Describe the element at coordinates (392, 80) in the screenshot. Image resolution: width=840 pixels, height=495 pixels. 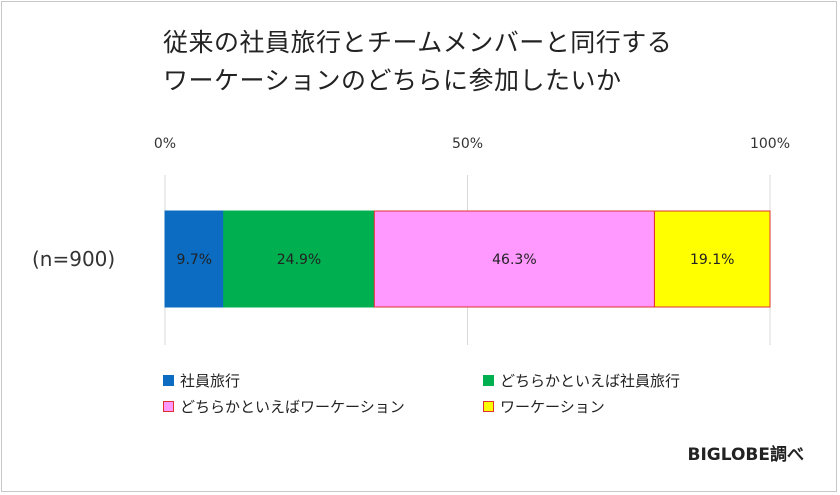
I see `chart-title-line-2: ワーケーションのどちらに参加したいか` at that location.